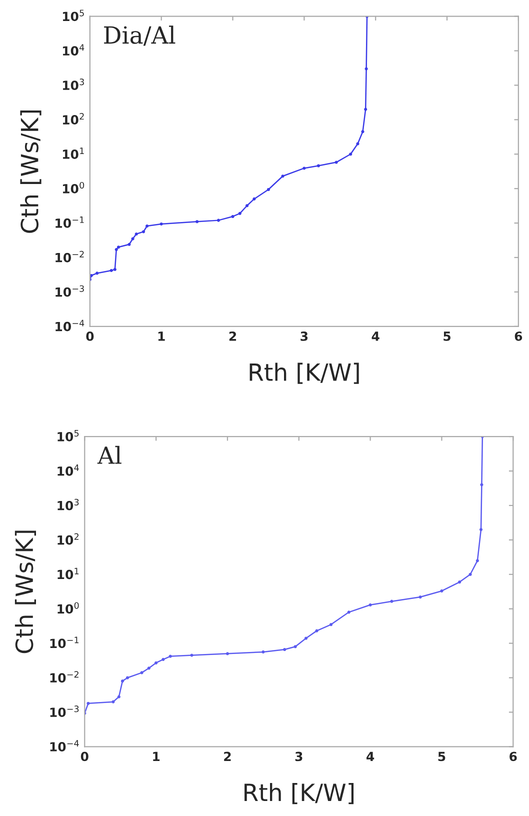 The image size is (529, 816). What do you see at coordinates (140, 36) in the screenshot?
I see `annotation: Dia/Al` at bounding box center [140, 36].